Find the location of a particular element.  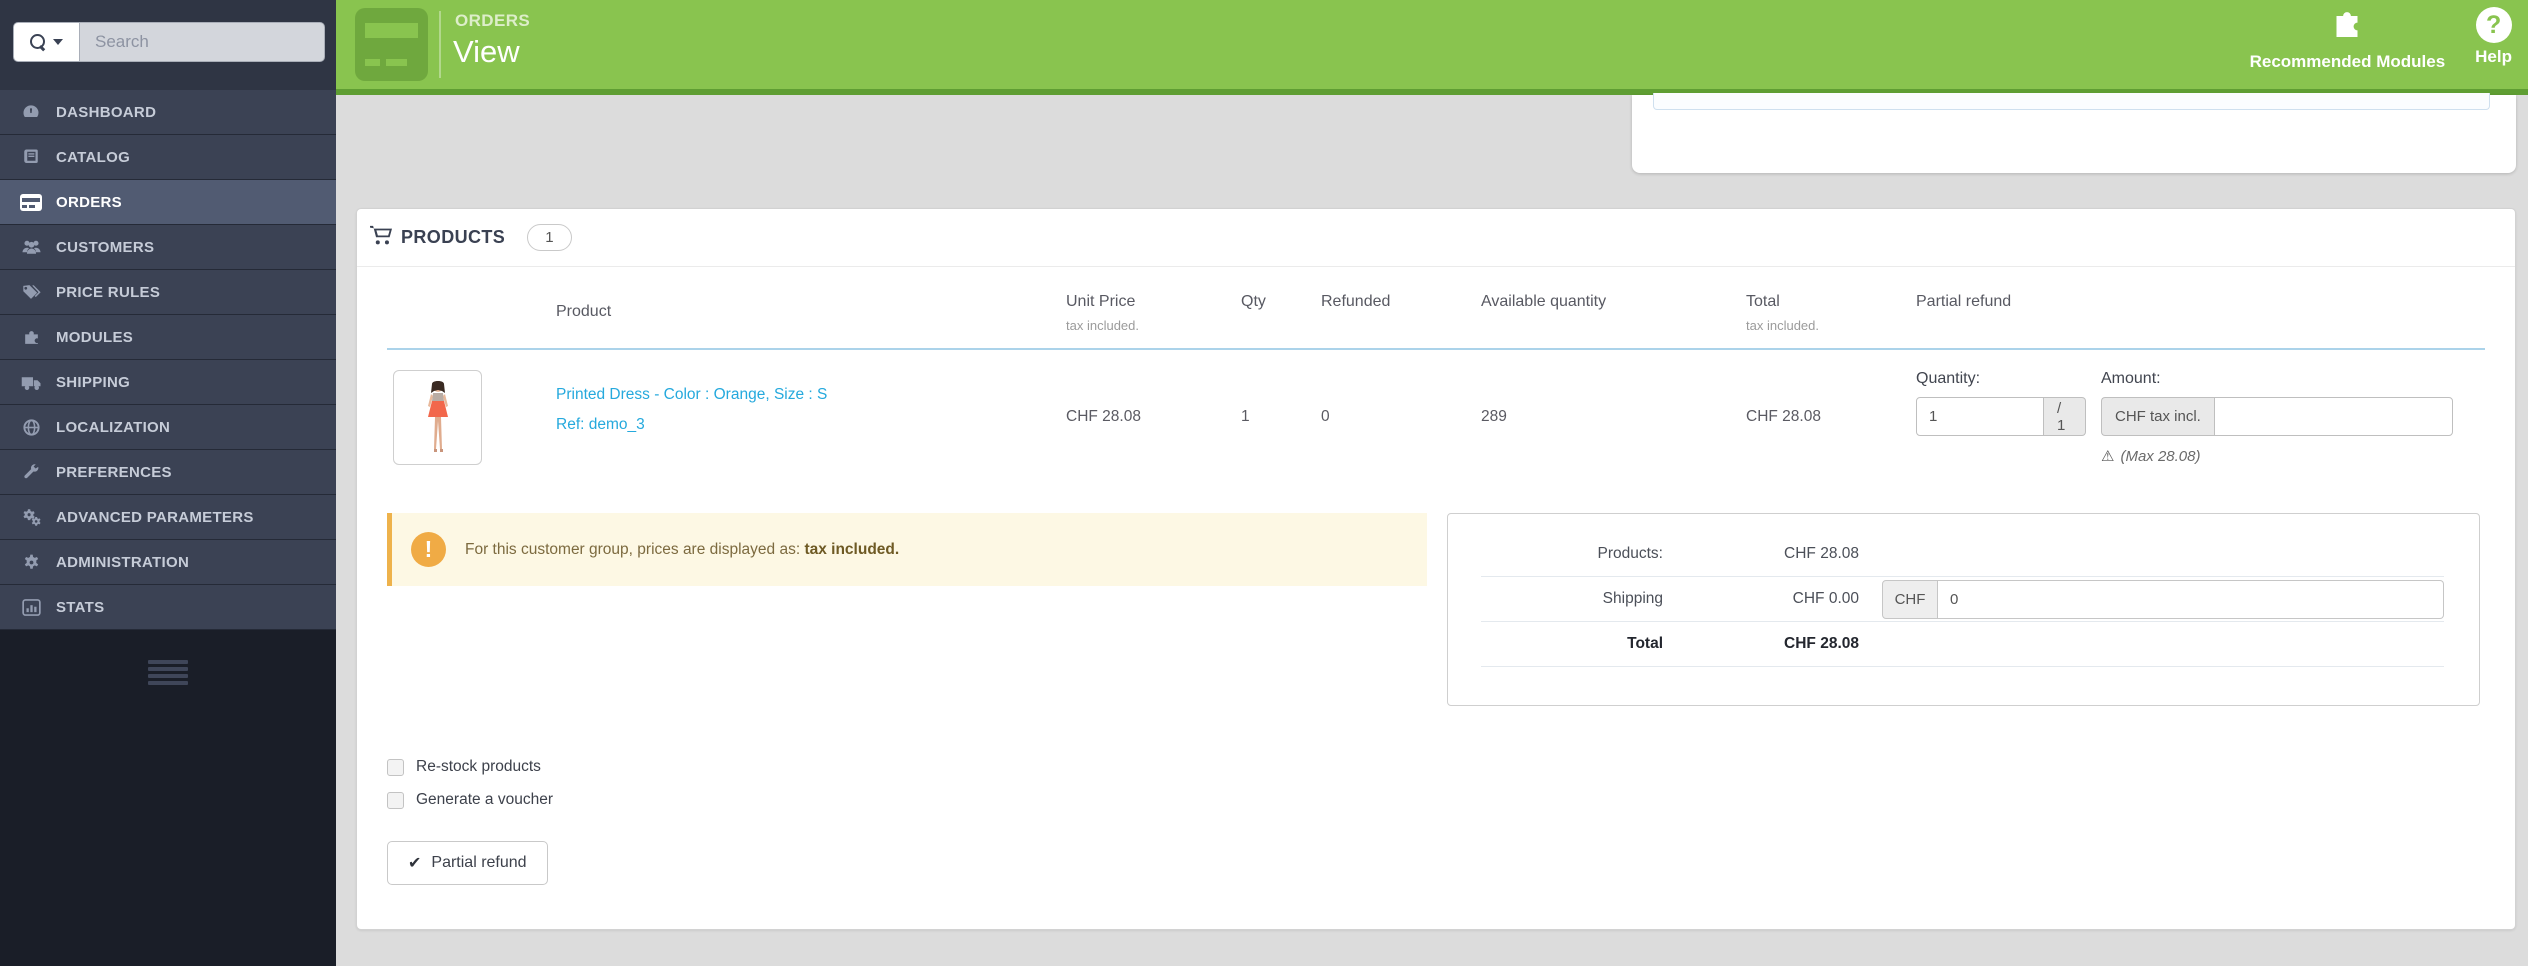

table-header-divider is located at coordinates (1436, 349).